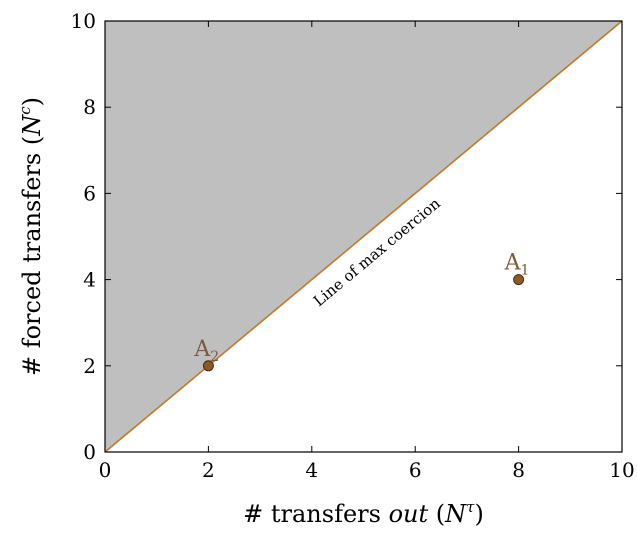 The width and height of the screenshot is (637, 533). I want to click on x-tick-label: 6, so click(415, 470).